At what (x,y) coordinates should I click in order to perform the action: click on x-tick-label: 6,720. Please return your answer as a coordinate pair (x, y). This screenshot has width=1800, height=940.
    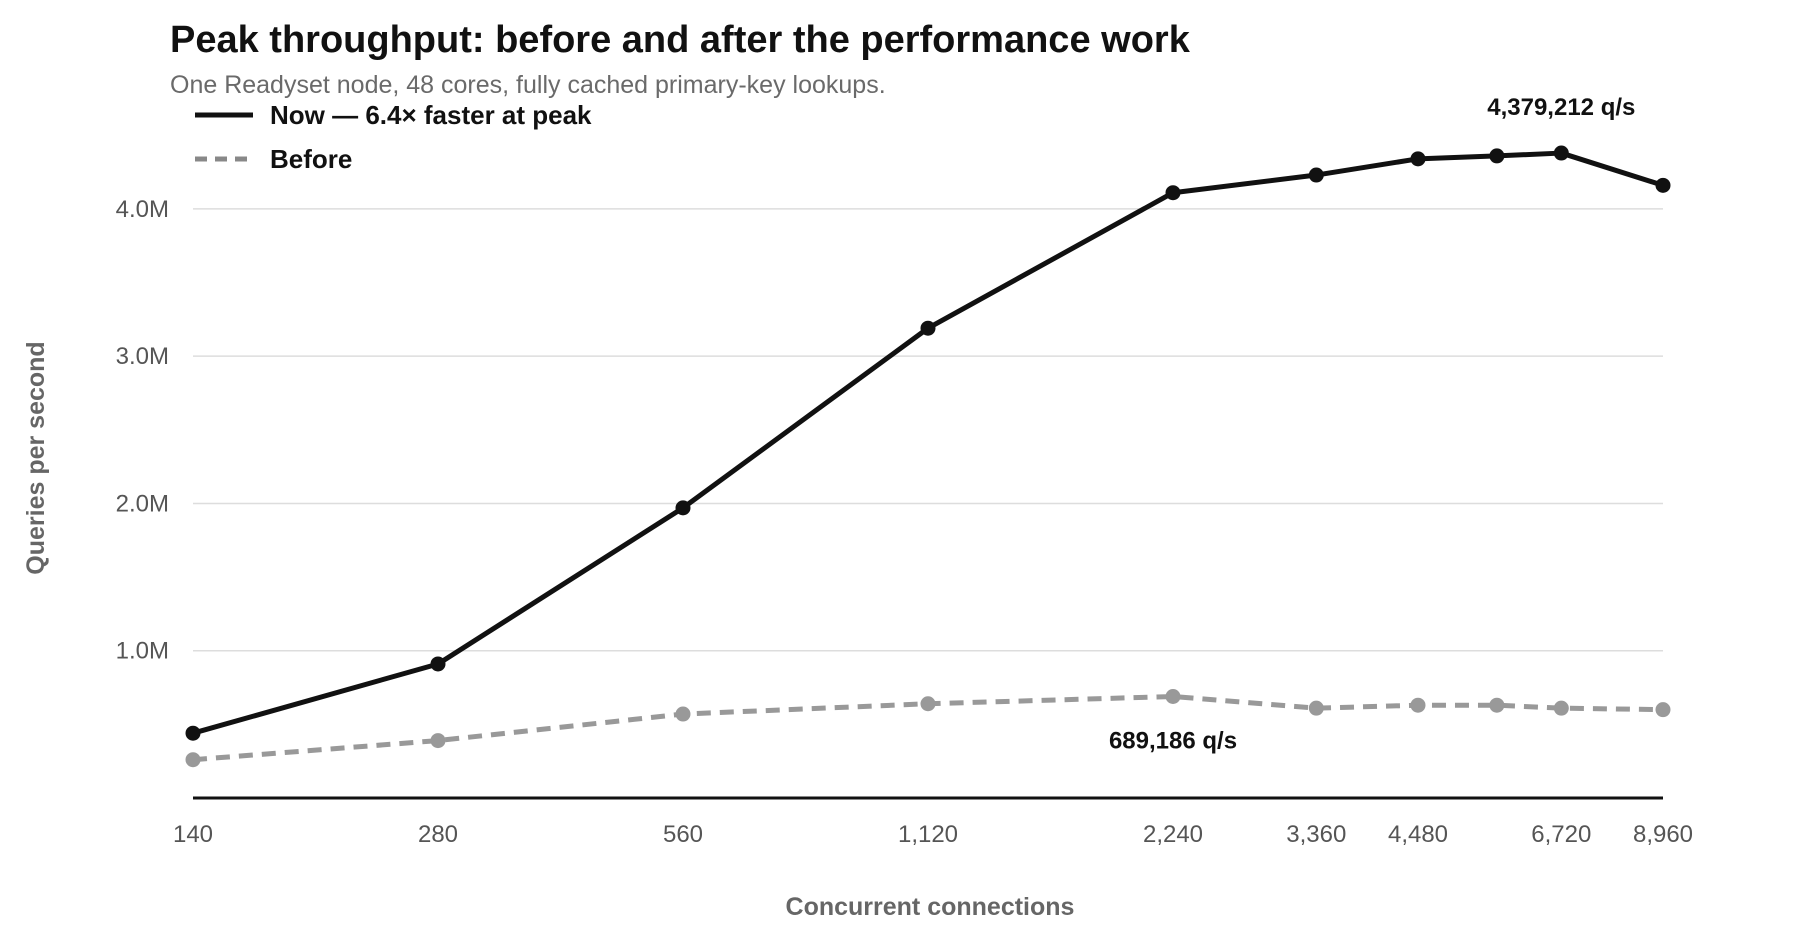
    Looking at the image, I should click on (1561, 834).